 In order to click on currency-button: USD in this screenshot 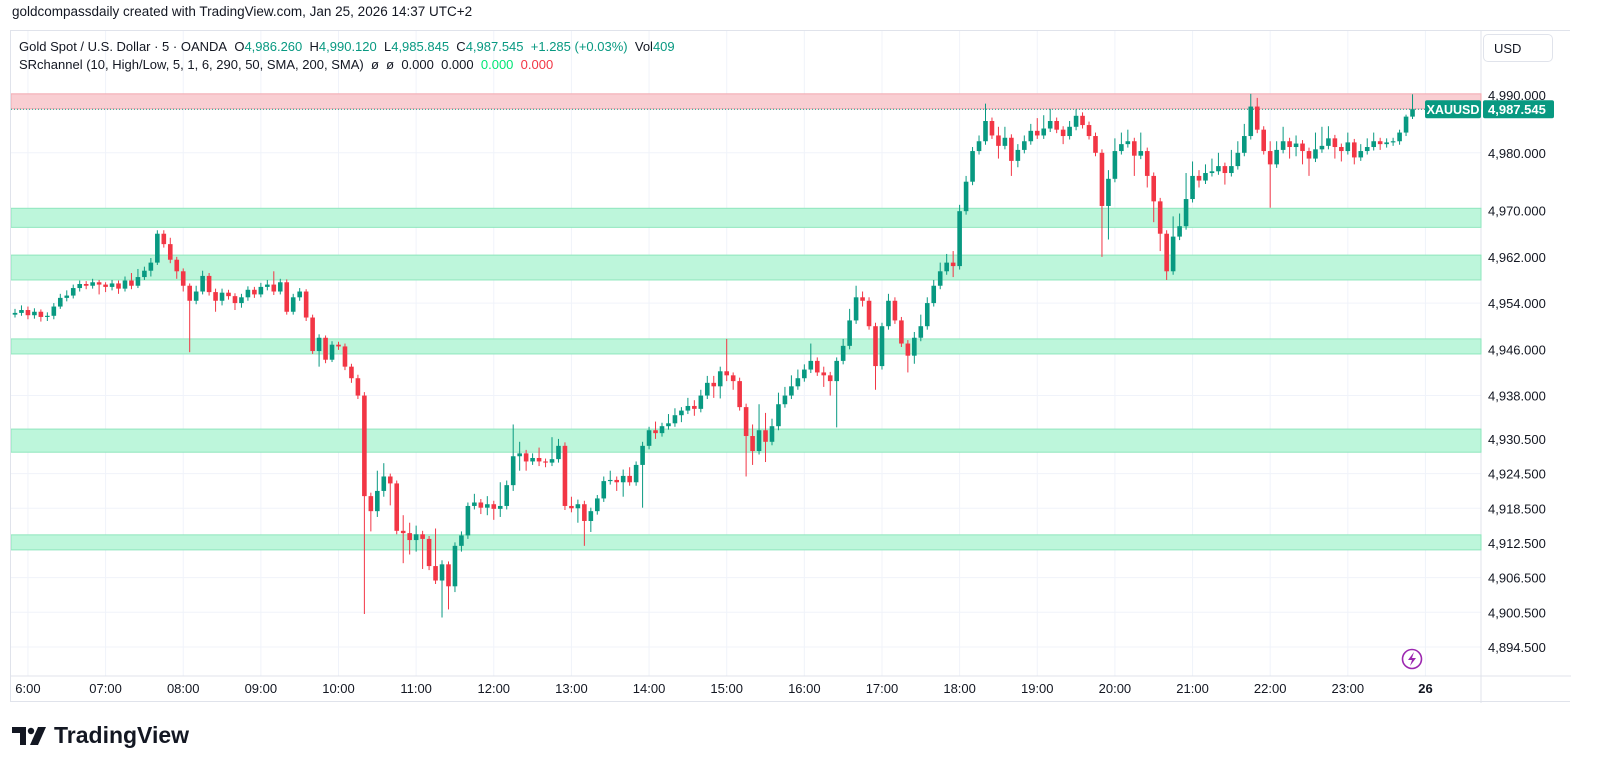, I will do `click(1518, 48)`.